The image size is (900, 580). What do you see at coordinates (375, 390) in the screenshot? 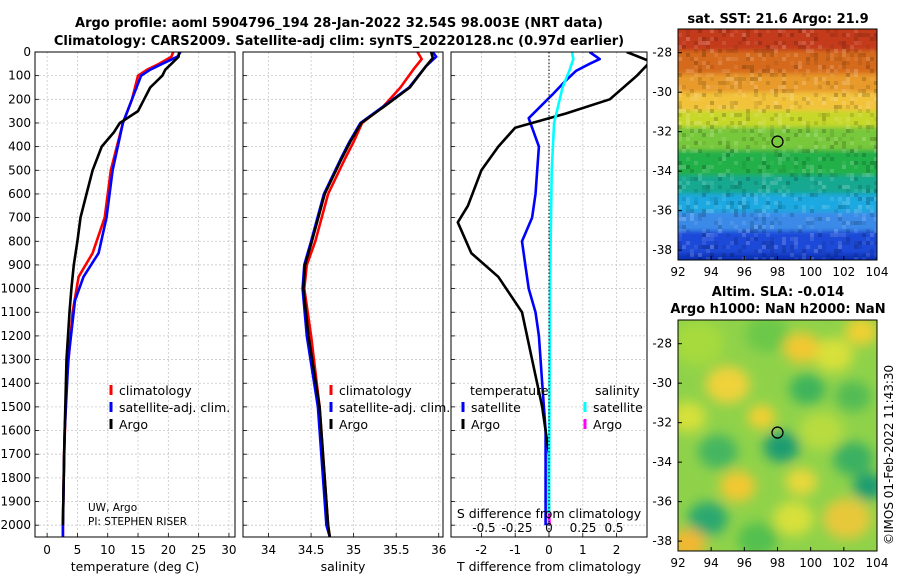
I see `legend-label: climatology` at bounding box center [375, 390].